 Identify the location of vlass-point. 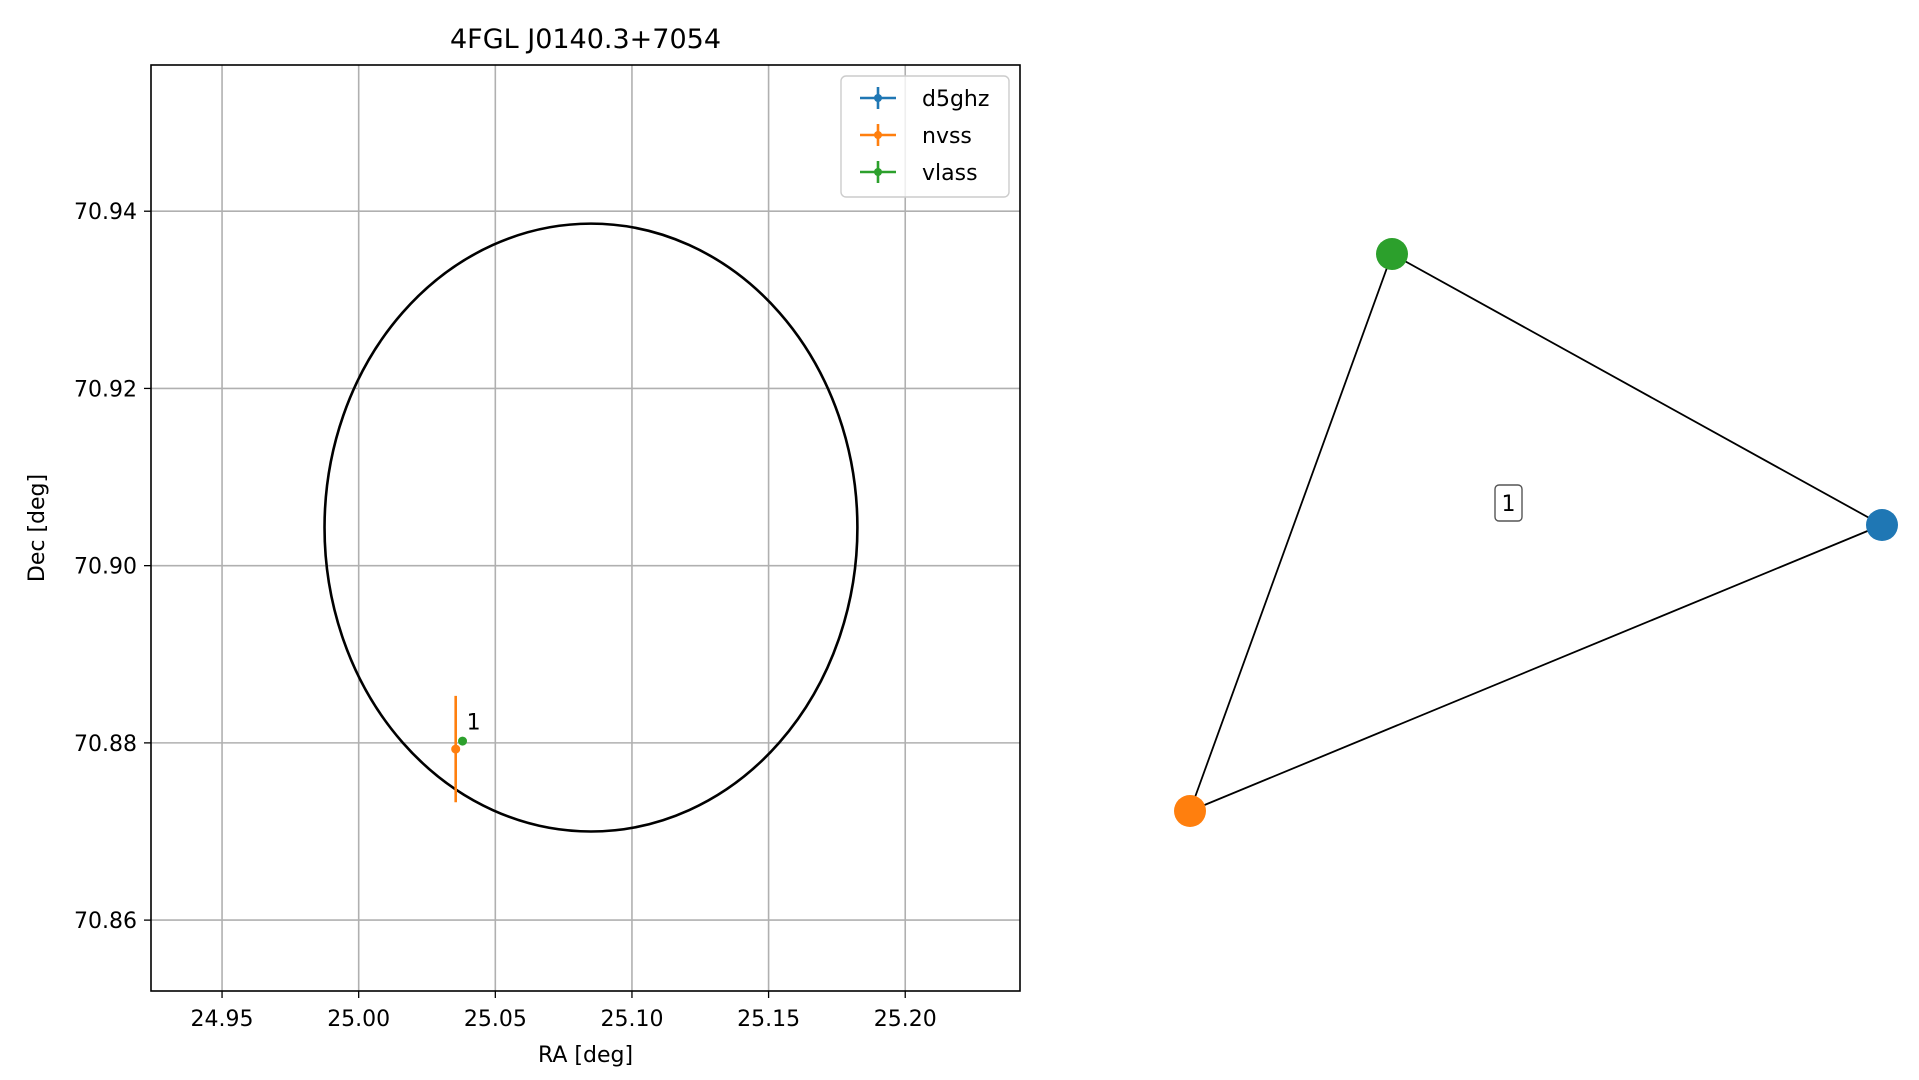
(463, 741).